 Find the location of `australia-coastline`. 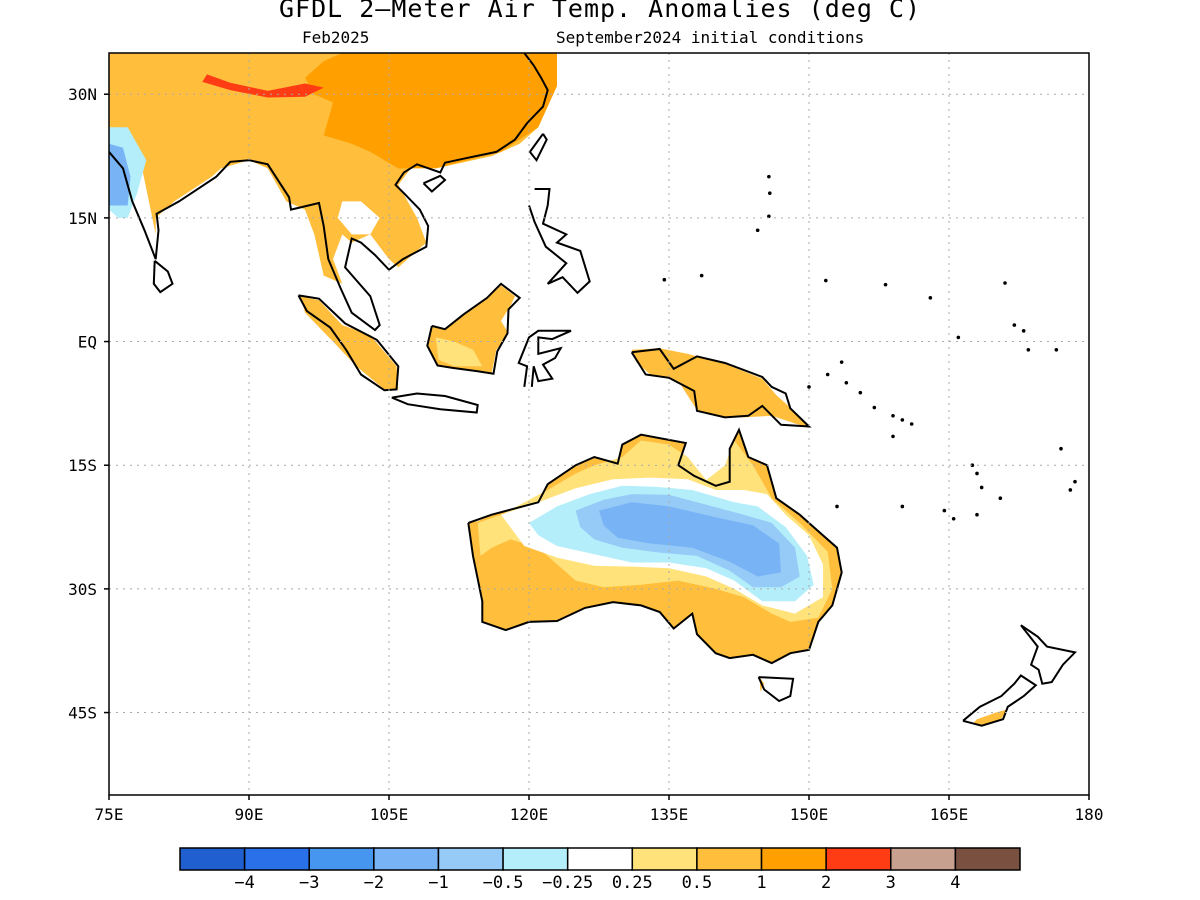

australia-coastline is located at coordinates (655, 546).